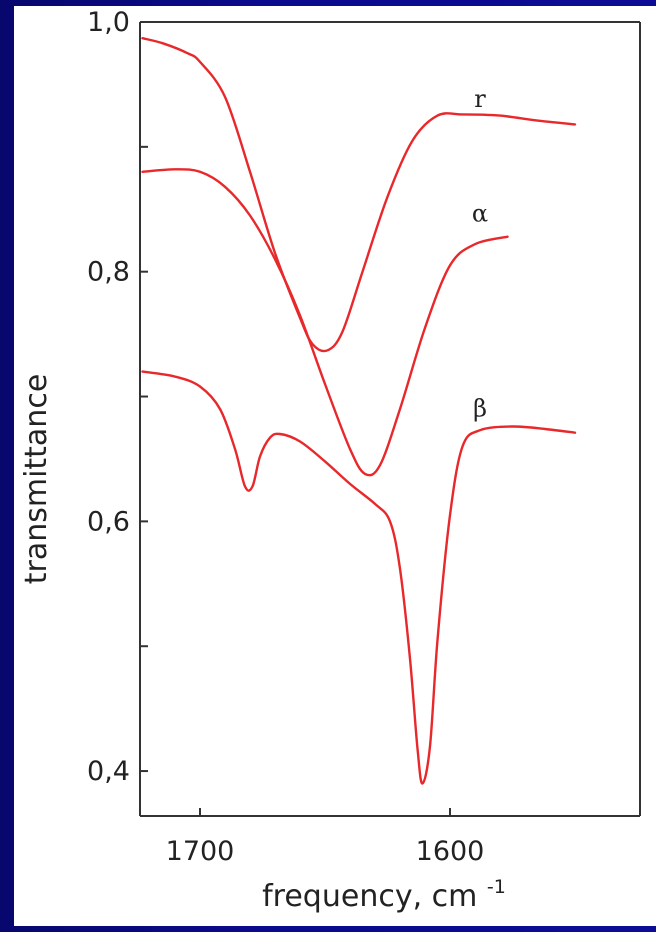  Describe the element at coordinates (450, 851) in the screenshot. I see `x-tick-label: 1600` at that location.